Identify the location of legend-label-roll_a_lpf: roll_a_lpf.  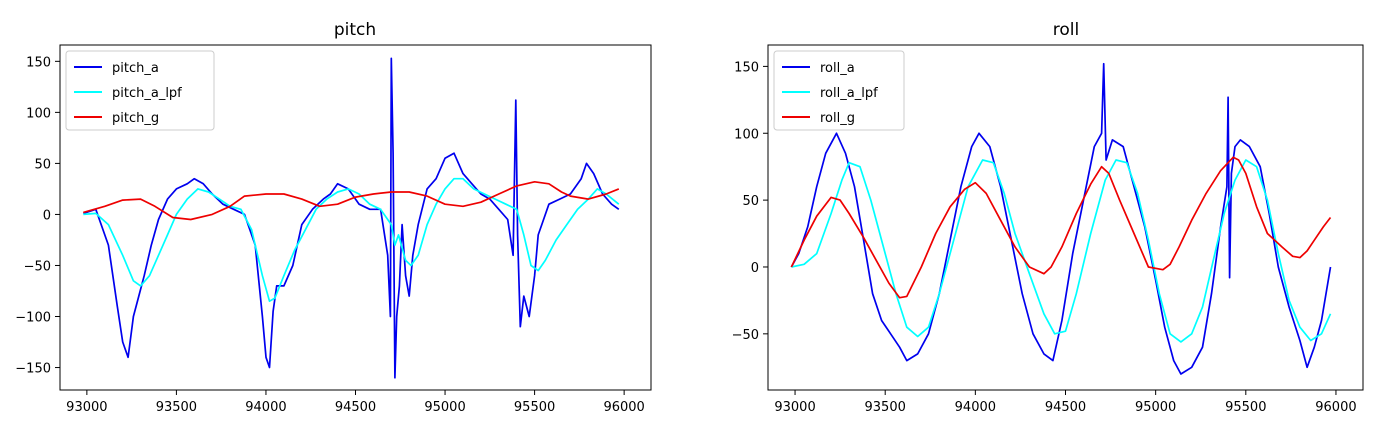
(849, 93).